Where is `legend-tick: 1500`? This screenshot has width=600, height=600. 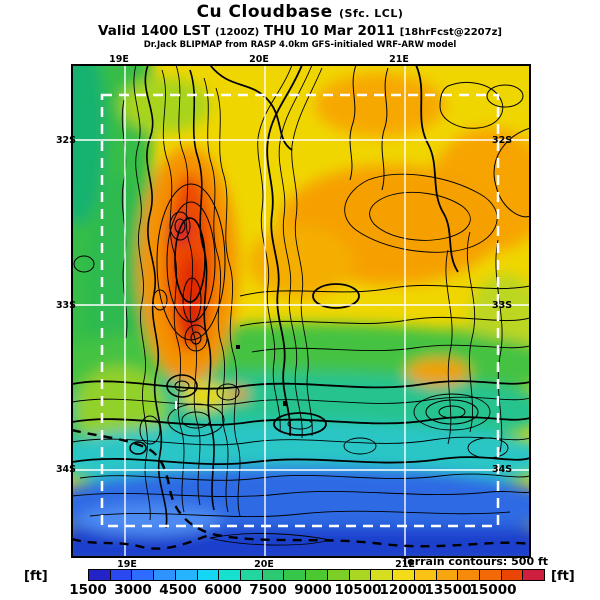 legend-tick: 1500 is located at coordinates (88, 590).